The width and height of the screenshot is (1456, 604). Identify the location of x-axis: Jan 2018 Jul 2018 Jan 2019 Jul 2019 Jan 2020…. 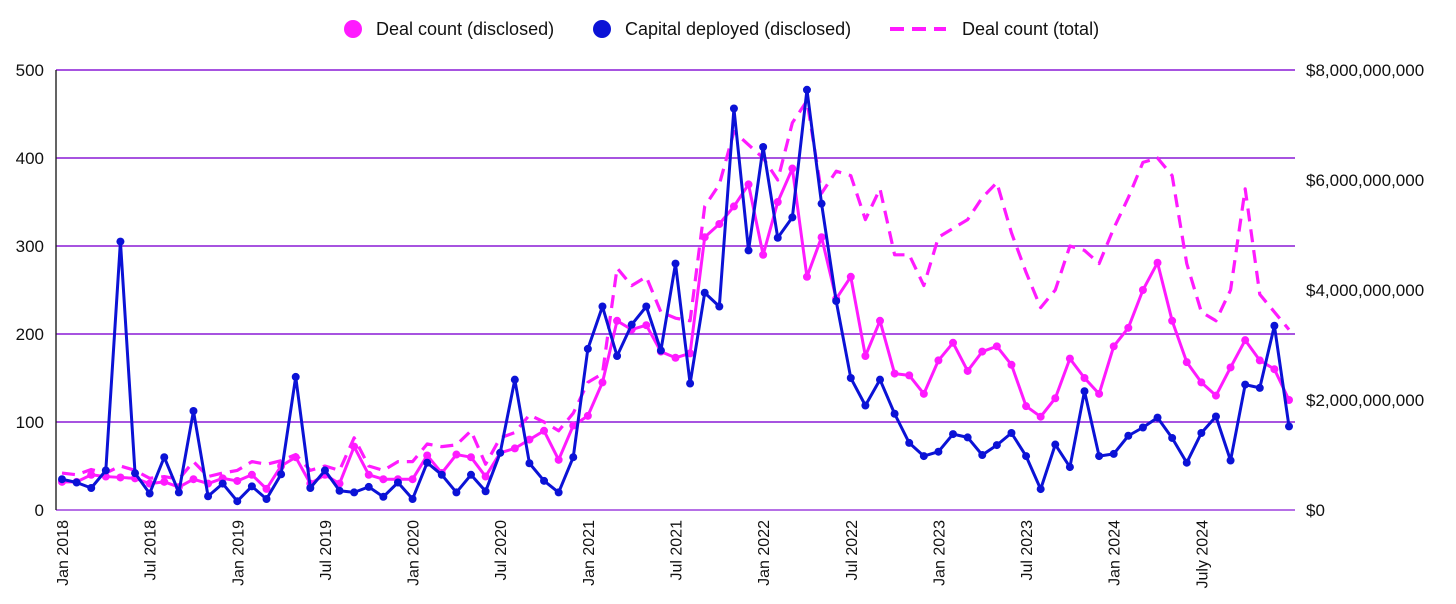
(633, 554).